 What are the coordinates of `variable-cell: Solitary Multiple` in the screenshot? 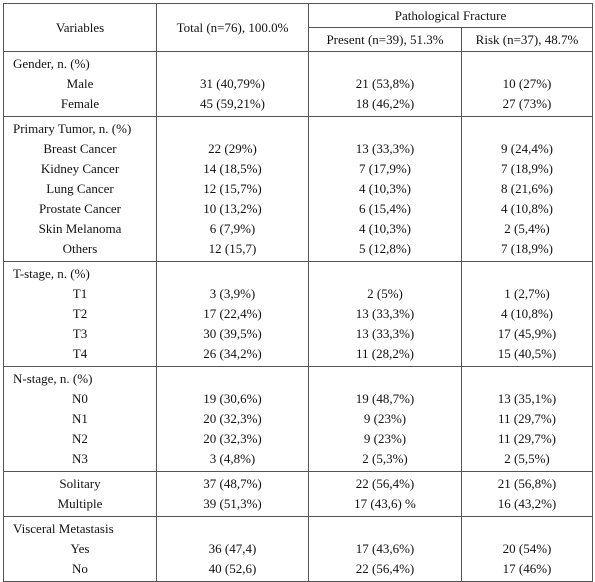 It's located at (80, 494).